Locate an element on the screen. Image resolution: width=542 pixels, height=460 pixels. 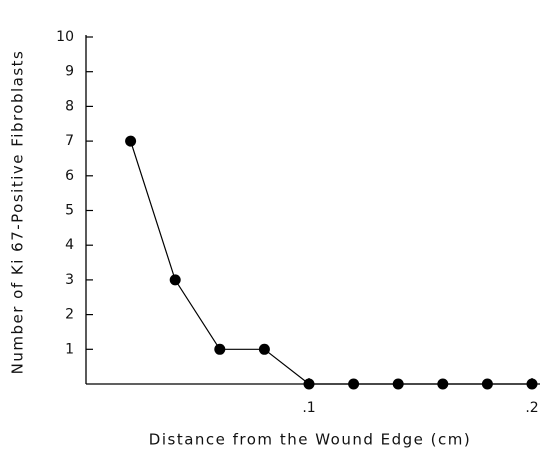
y-tick-label: 5 is located at coordinates (69, 211).